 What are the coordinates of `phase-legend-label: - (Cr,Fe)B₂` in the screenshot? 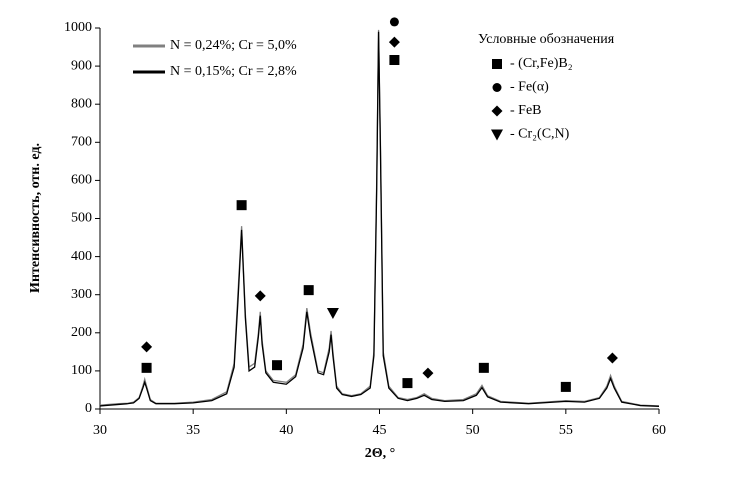 It's located at (541, 63).